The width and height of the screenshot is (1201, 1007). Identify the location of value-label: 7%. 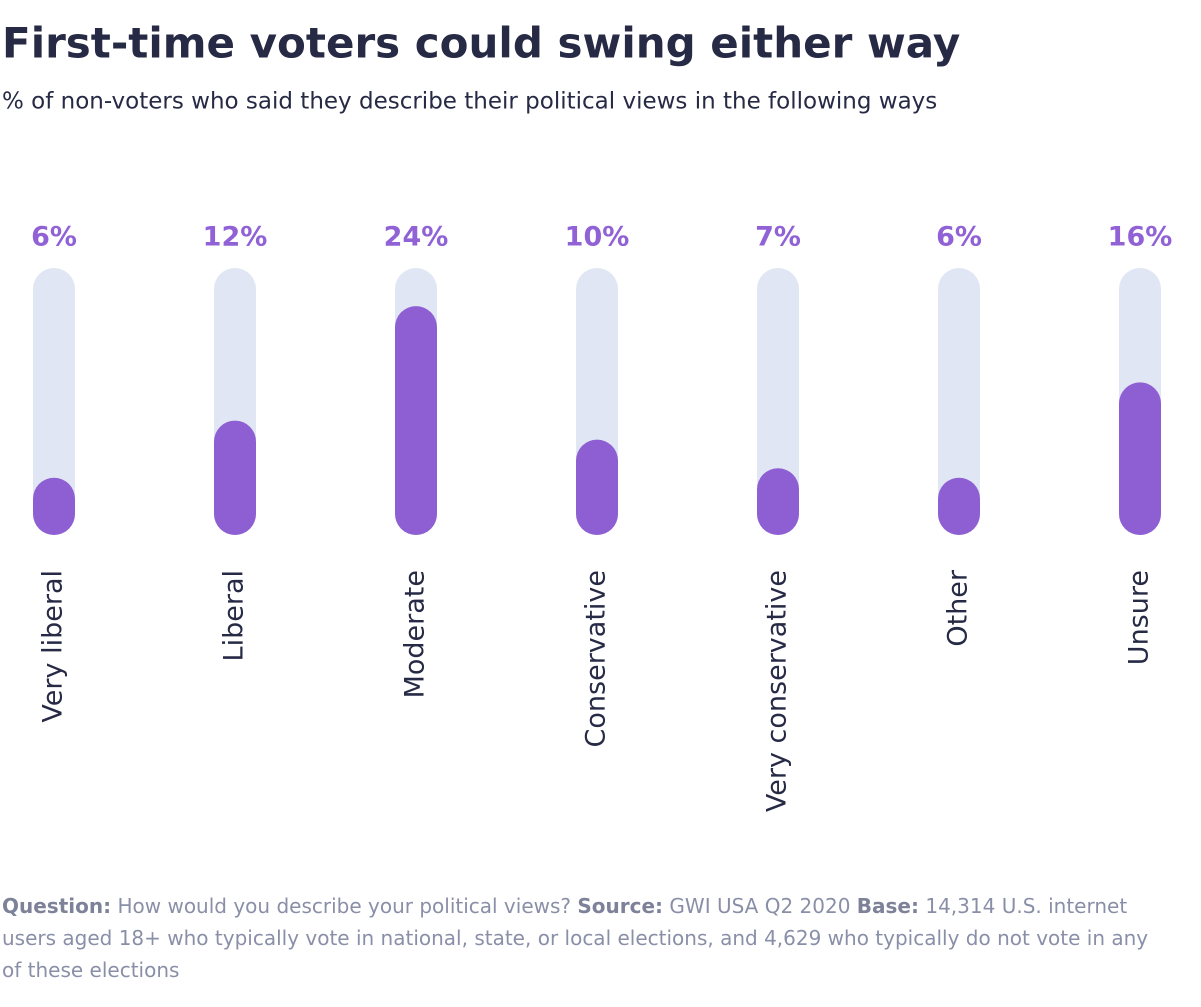
(778, 237).